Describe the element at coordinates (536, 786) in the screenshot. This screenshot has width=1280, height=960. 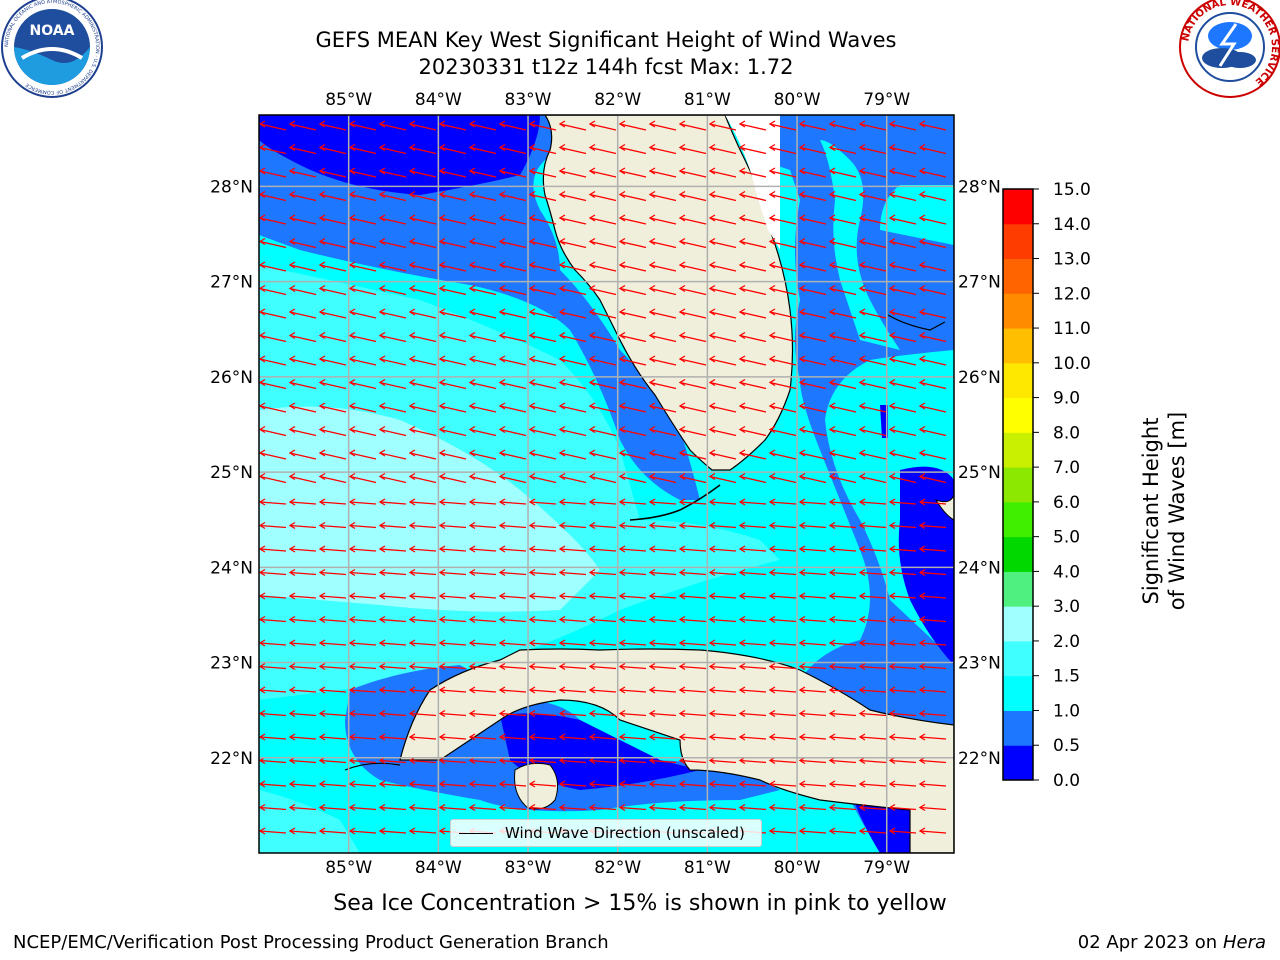
I see `isla-juventud` at that location.